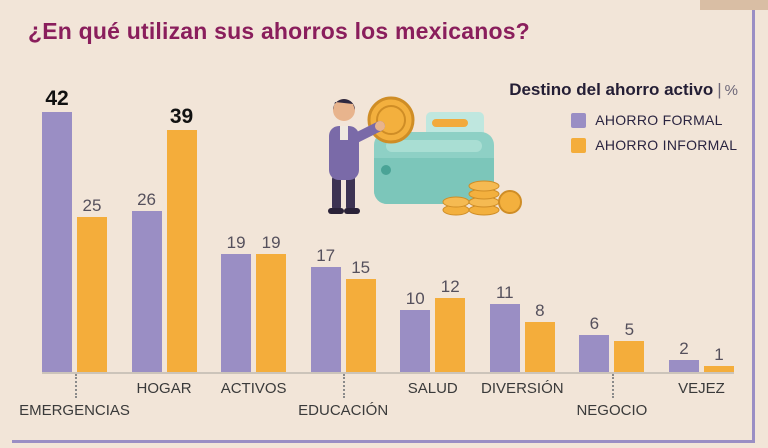 This screenshot has width=768, height=448. What do you see at coordinates (731, 90) in the screenshot?
I see `unit-label: %` at bounding box center [731, 90].